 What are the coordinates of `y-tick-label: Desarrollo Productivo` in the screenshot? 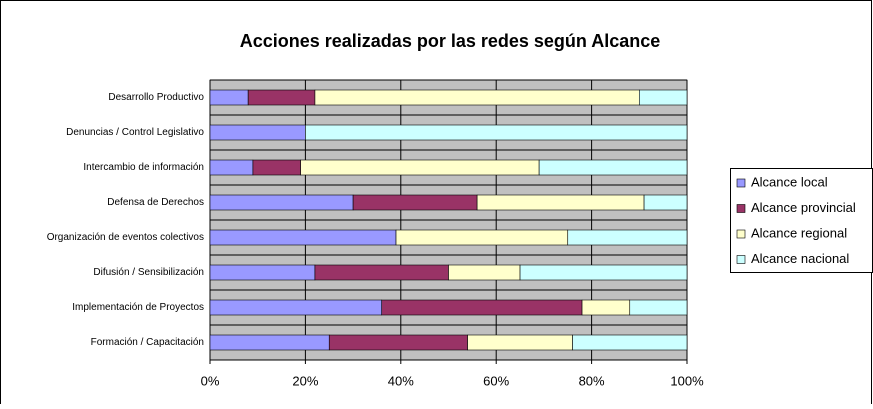 It's located at (156, 97).